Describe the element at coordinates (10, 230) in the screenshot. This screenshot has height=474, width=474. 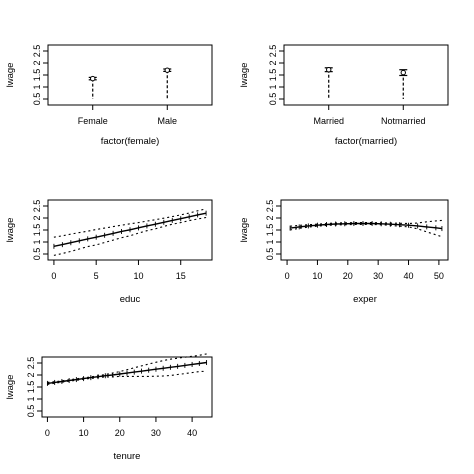
I see `panel-educ-ylabel: lwage` at that location.